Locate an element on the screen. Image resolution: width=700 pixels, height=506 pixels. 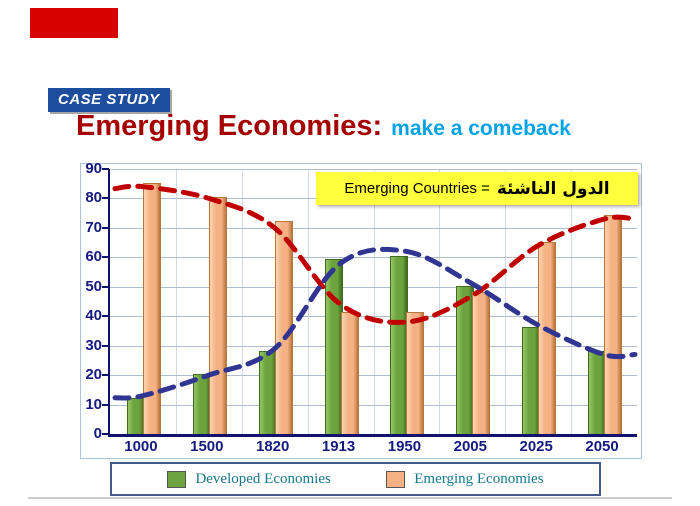
x-axis-label-2005: 2005 is located at coordinates (470, 446).